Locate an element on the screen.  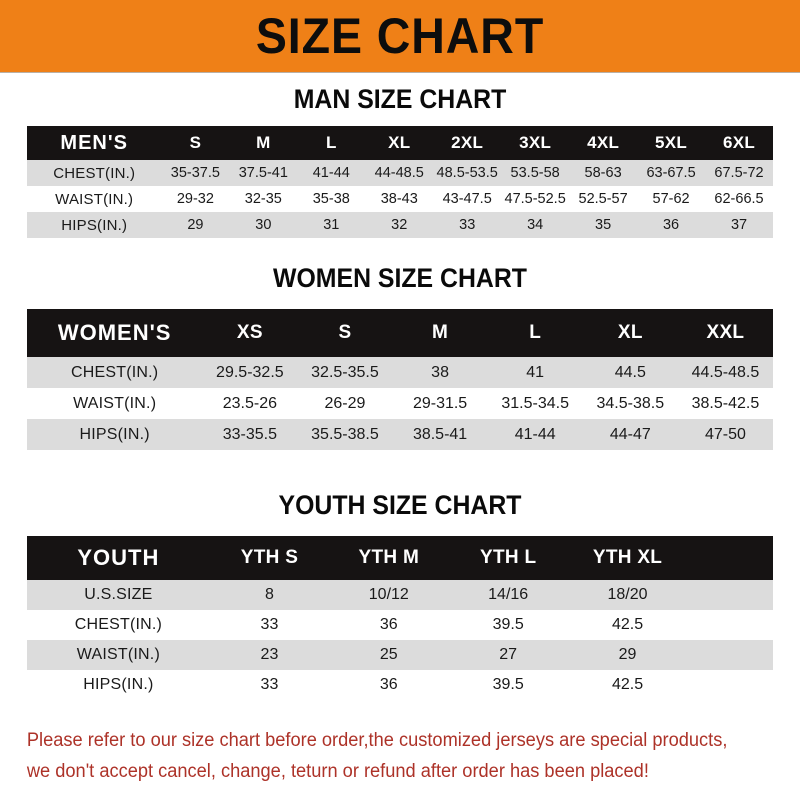
youth-waist-l: 27 is located at coordinates (508, 655).